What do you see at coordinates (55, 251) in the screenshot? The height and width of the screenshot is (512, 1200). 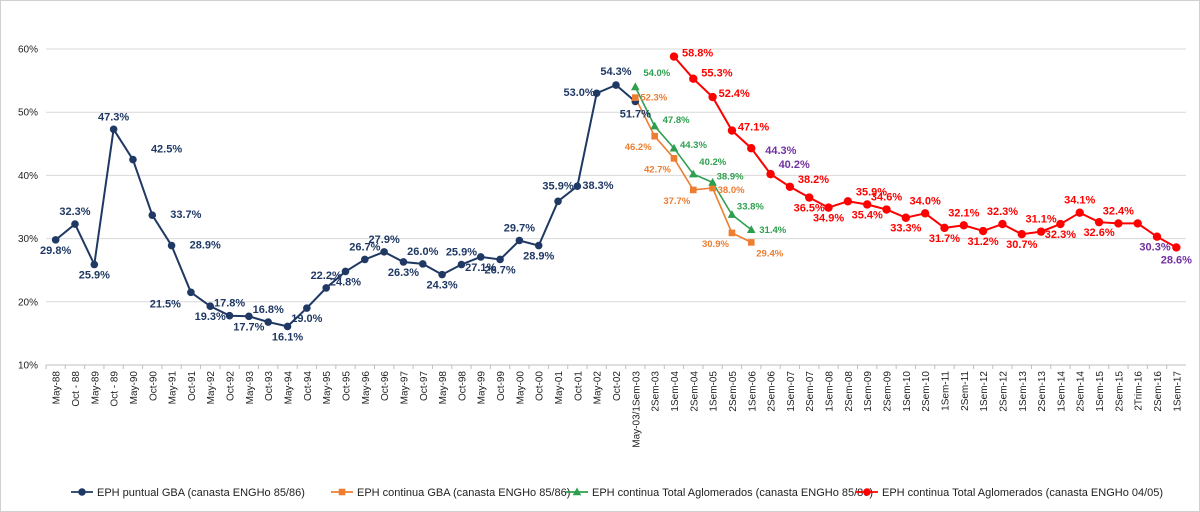 I see `data-label: 29.8%` at bounding box center [55, 251].